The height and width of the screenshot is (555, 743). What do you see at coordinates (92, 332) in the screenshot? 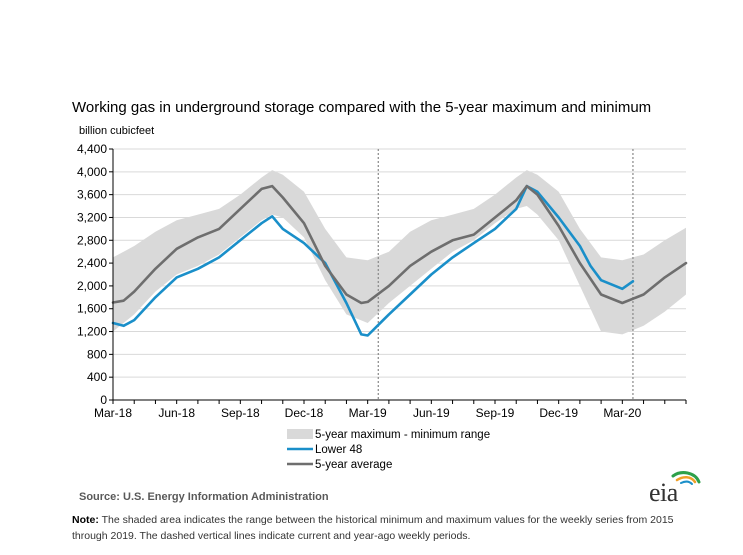
I see `y-tick-label: 1,200` at bounding box center [92, 332].